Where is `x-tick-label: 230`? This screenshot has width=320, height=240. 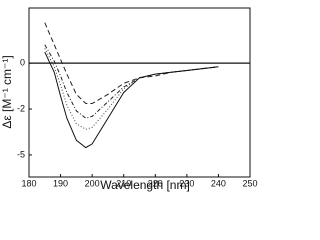
x-tick-label: 230 is located at coordinates (186, 183).